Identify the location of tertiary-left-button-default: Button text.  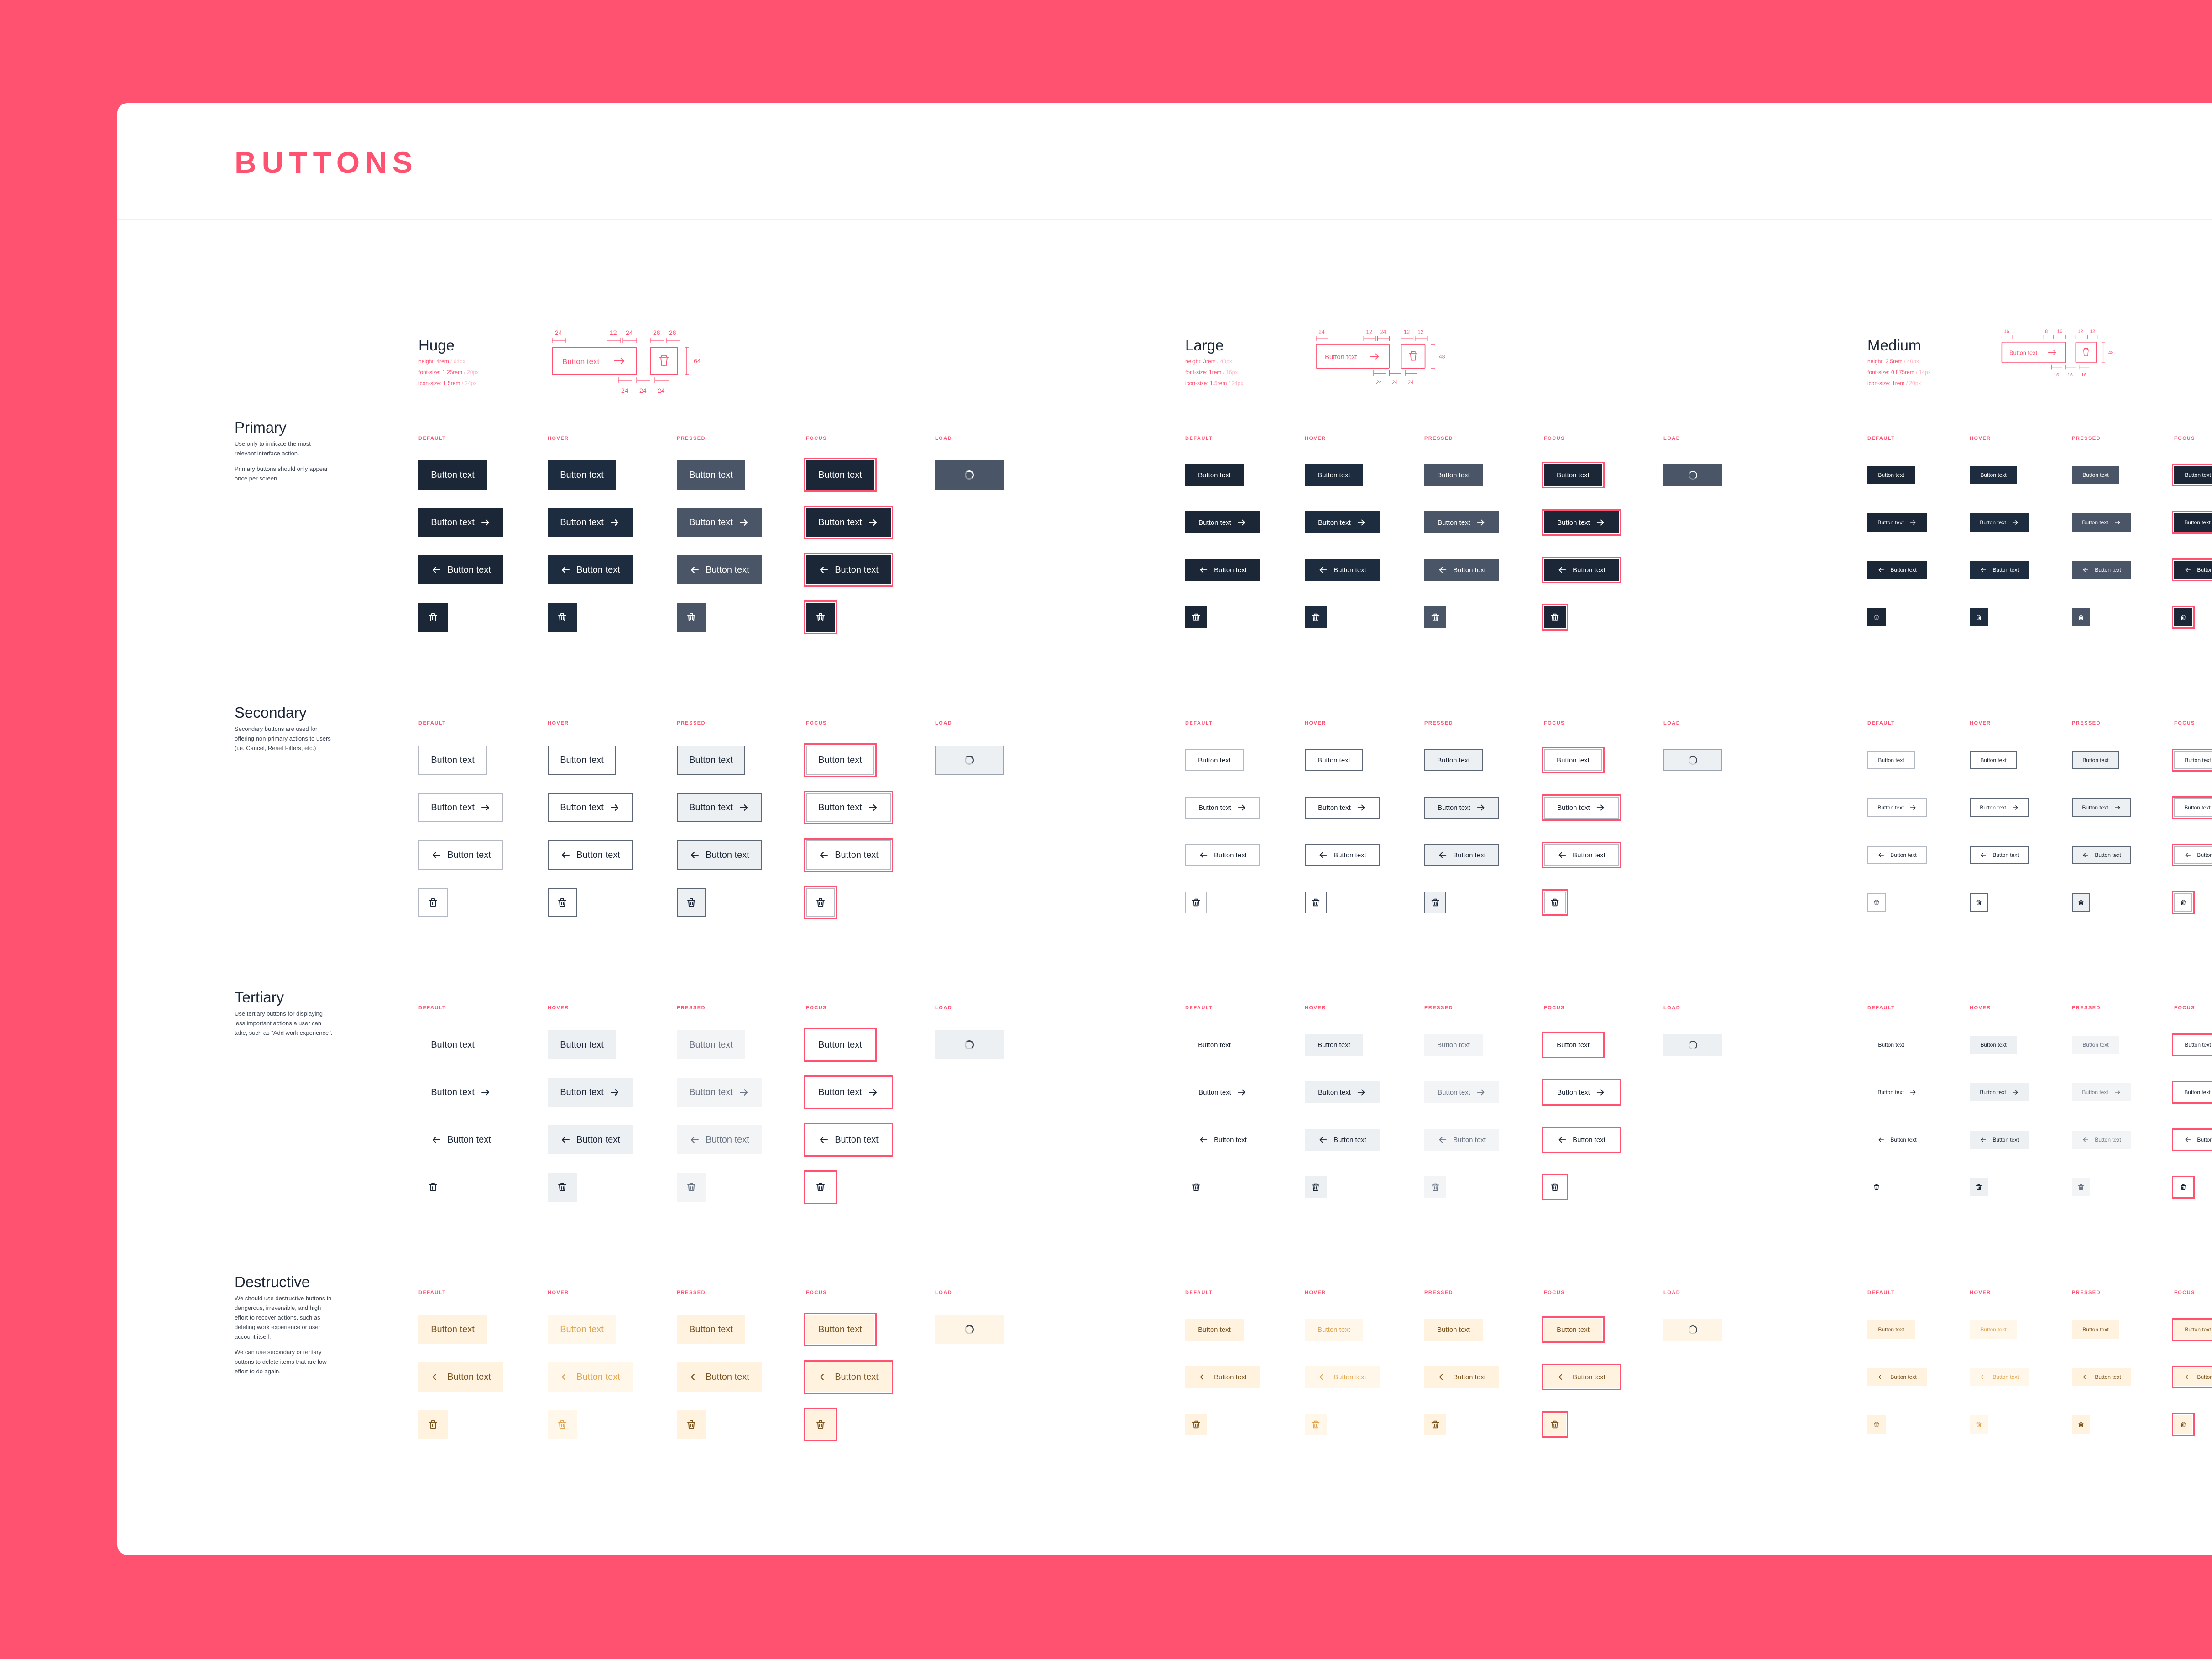
(460, 1139).